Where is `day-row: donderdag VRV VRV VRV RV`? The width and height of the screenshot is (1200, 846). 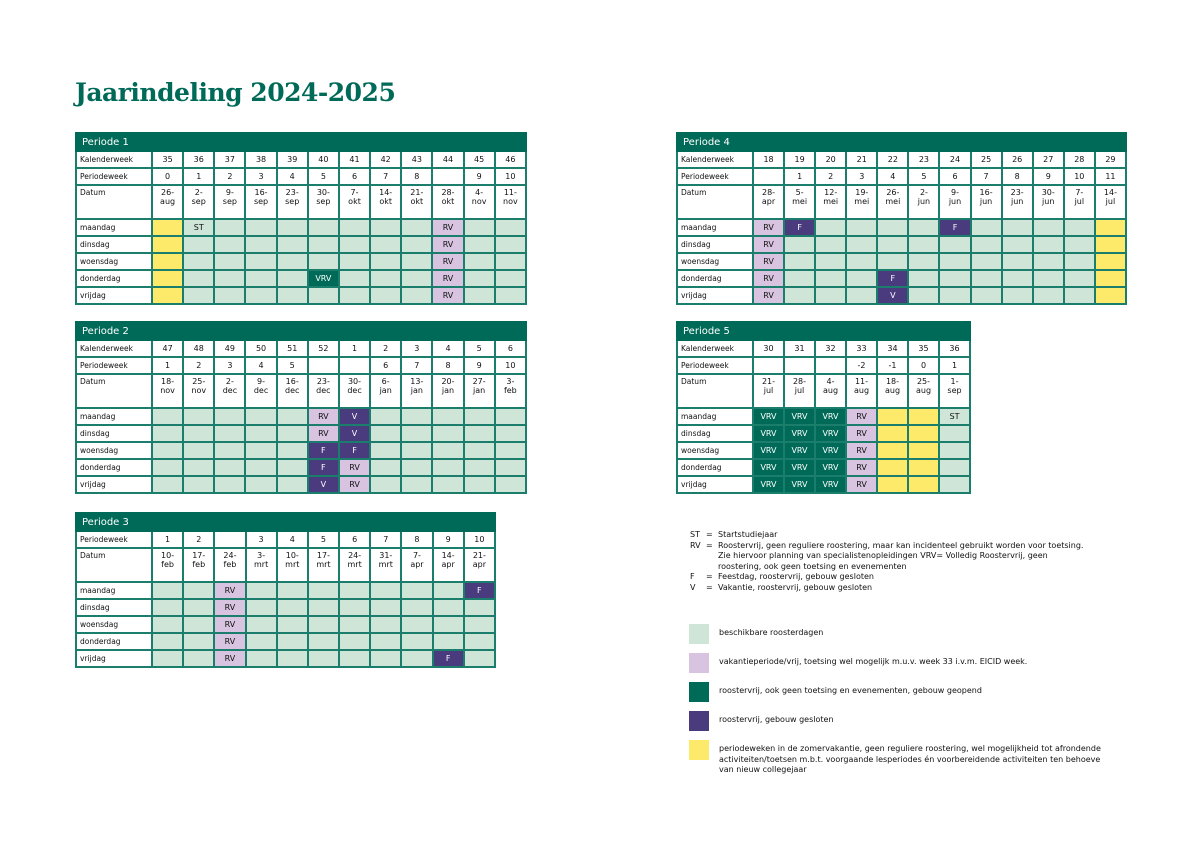 day-row: donderdag VRV VRV VRV RV is located at coordinates (823, 467).